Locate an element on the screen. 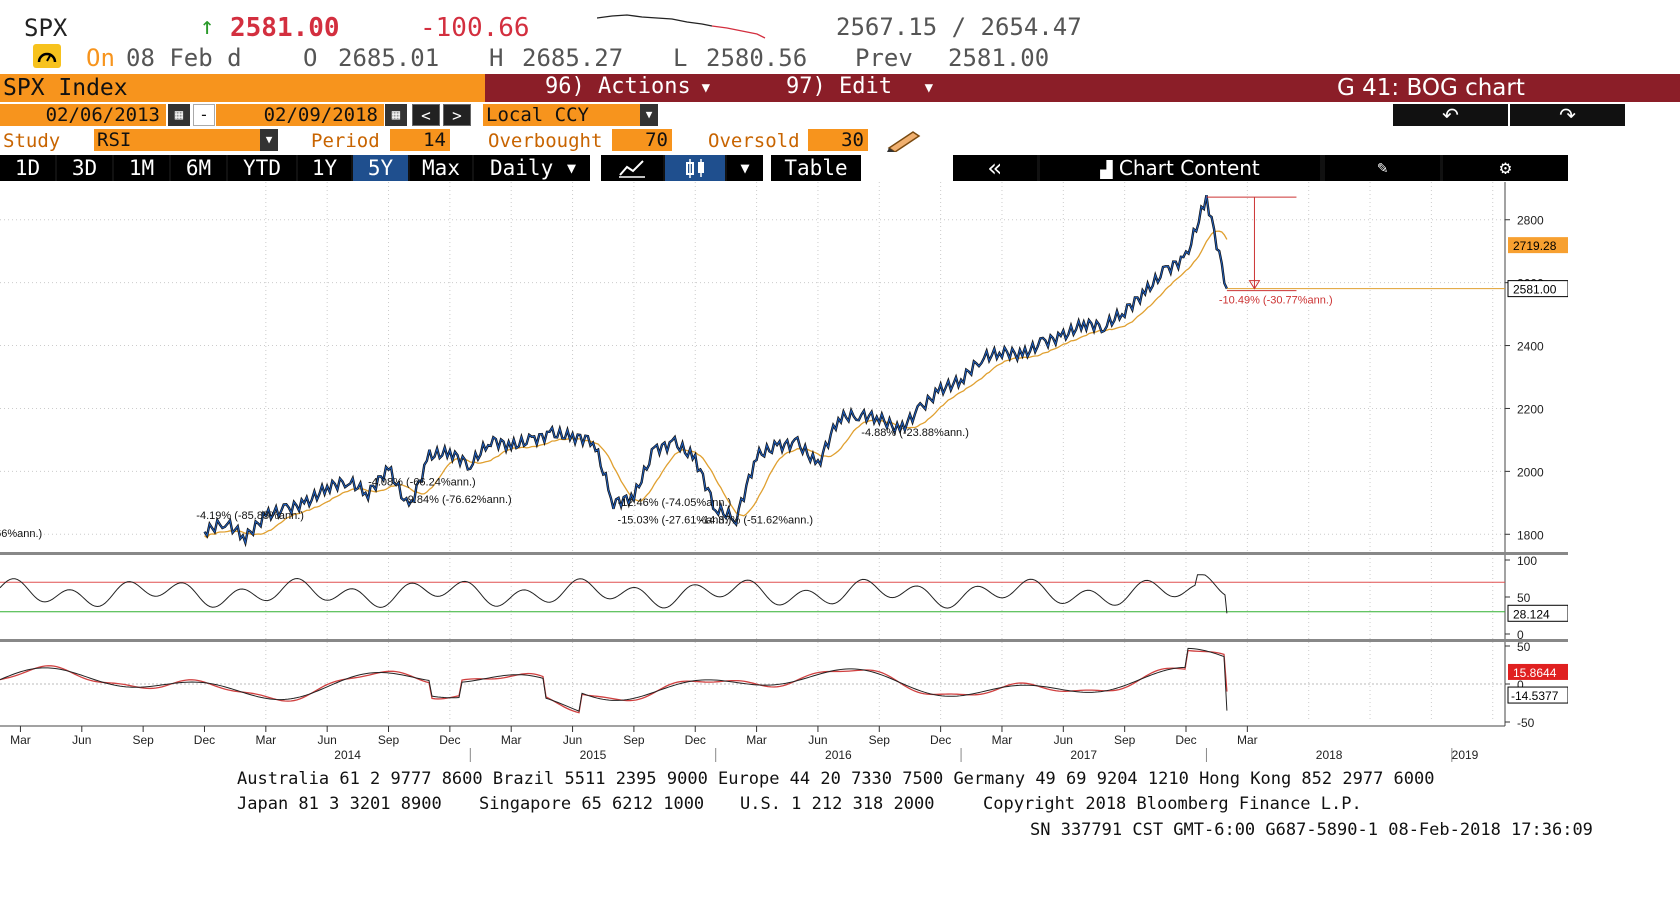 This screenshot has height=921, width=1680. undo-icon: ↶ is located at coordinates (1450, 115).